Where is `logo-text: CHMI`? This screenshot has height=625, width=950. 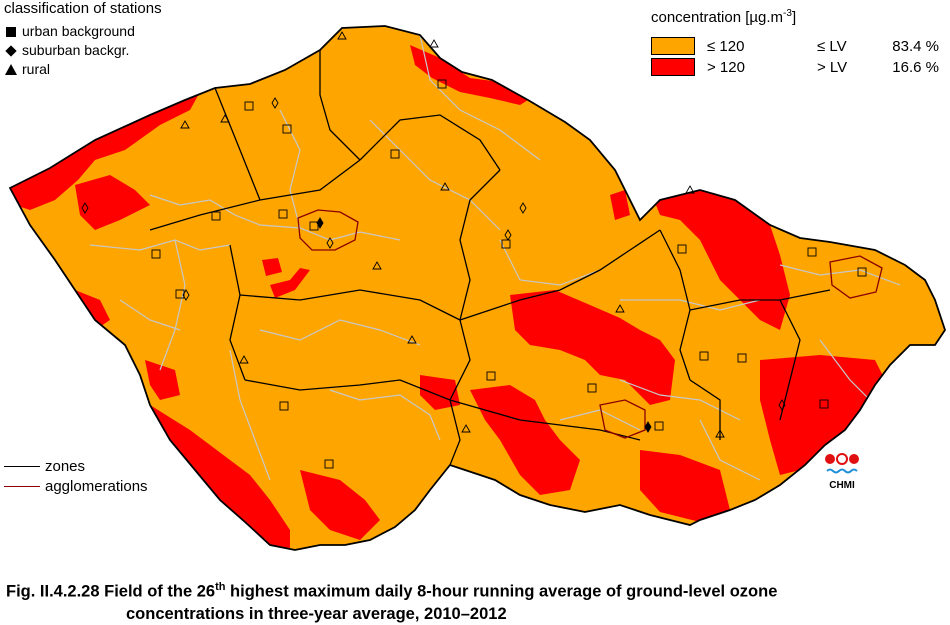 logo-text: CHMI is located at coordinates (842, 485).